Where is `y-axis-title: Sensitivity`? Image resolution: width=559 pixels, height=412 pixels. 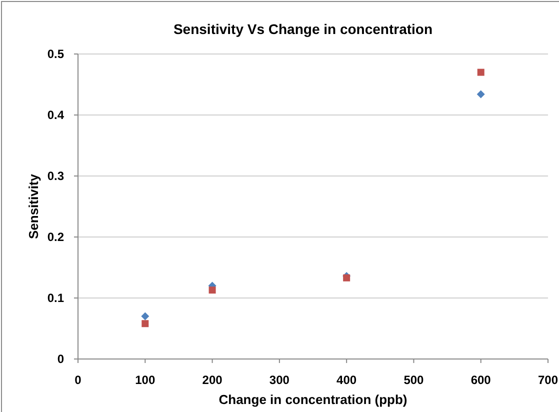
y-axis-title: Sensitivity is located at coordinates (33, 206).